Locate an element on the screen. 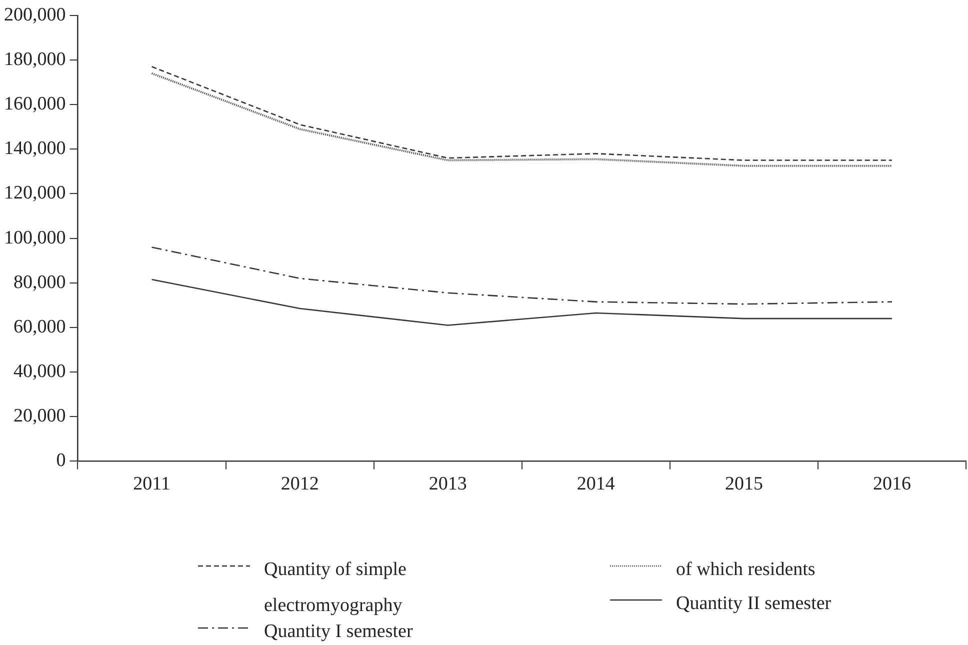  legend-label: of which residents is located at coordinates (746, 570).